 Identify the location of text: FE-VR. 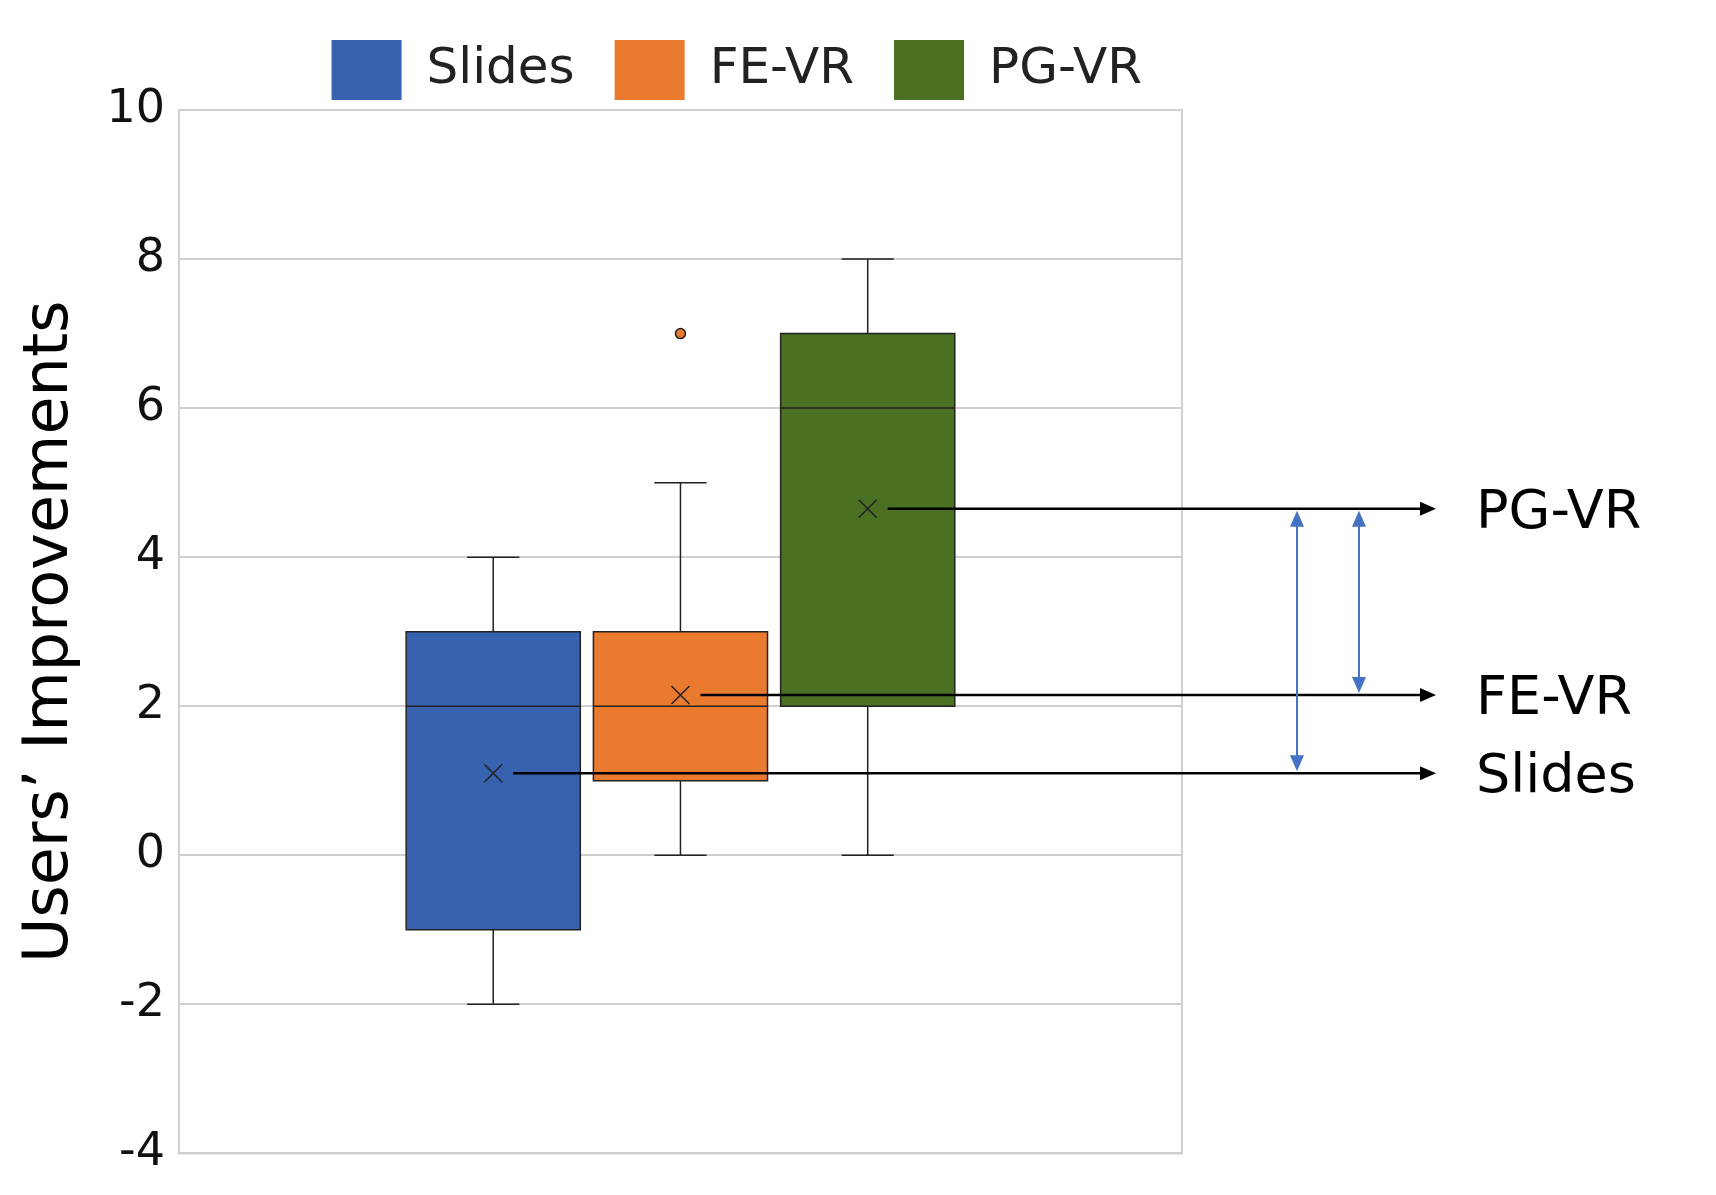
(1554, 695).